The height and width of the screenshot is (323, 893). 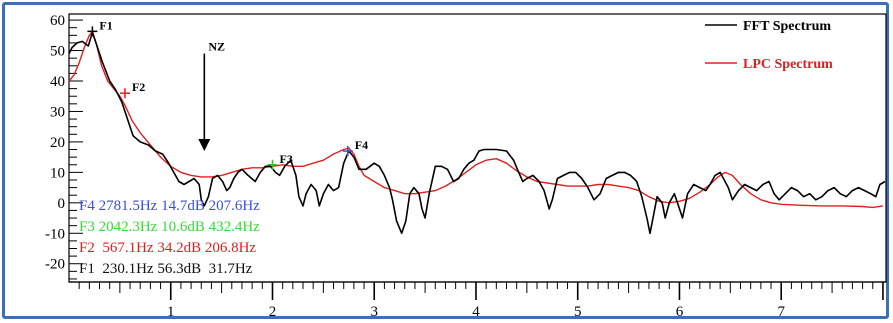 What do you see at coordinates (167, 248) in the screenshot?
I see `readout-line: F2 567.1Hz 34.2dB 206.8Hz` at bounding box center [167, 248].